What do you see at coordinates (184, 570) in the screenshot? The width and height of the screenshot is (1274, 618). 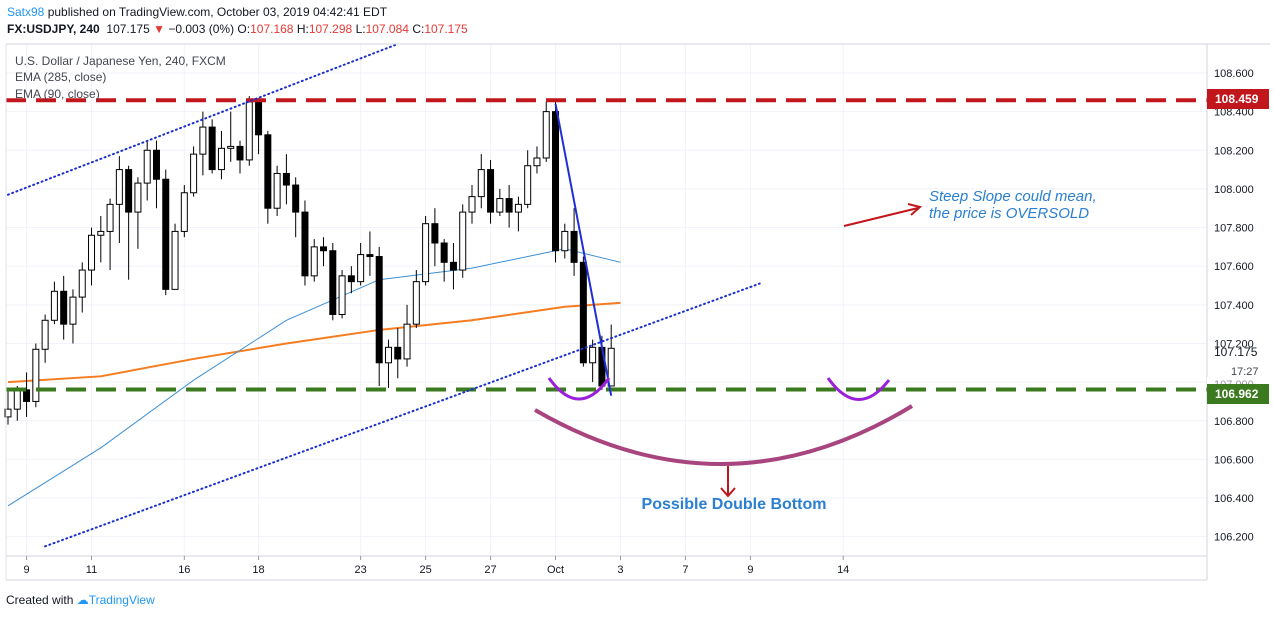 I see `x-tick-label: 16` at bounding box center [184, 570].